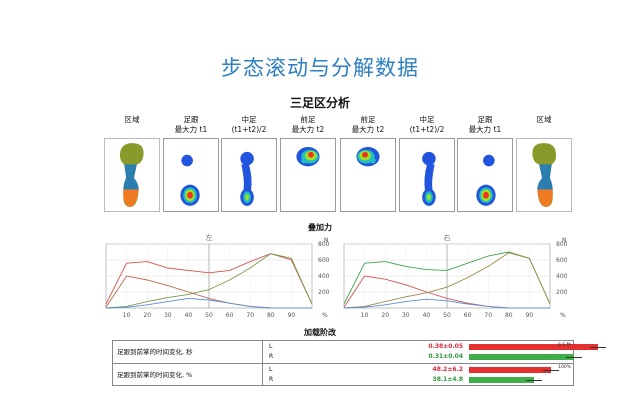 The image size is (640, 401). Describe the element at coordinates (190, 352) in the screenshot. I see `row-description: 足跟到前掌的时间变化, 秒` at that location.